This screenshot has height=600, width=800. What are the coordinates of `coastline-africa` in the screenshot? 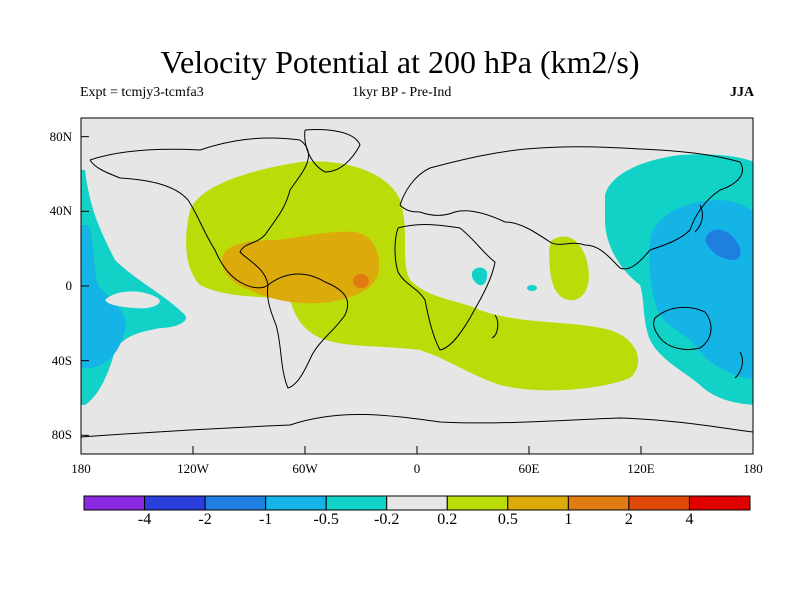 It's located at (445, 287).